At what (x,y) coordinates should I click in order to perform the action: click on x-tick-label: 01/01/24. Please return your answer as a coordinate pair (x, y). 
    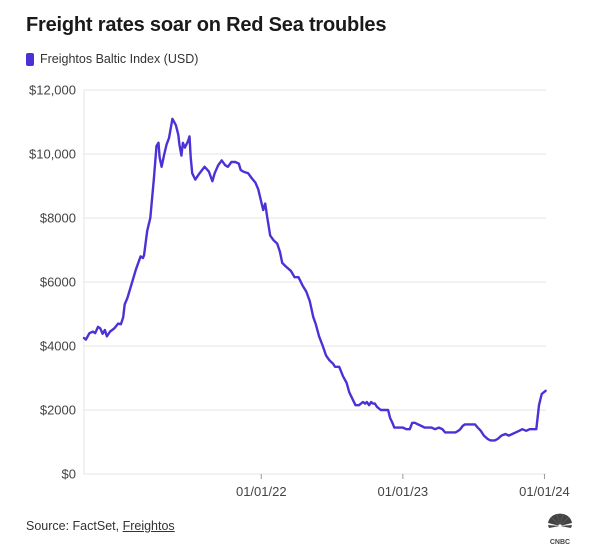
    Looking at the image, I should click on (544, 491).